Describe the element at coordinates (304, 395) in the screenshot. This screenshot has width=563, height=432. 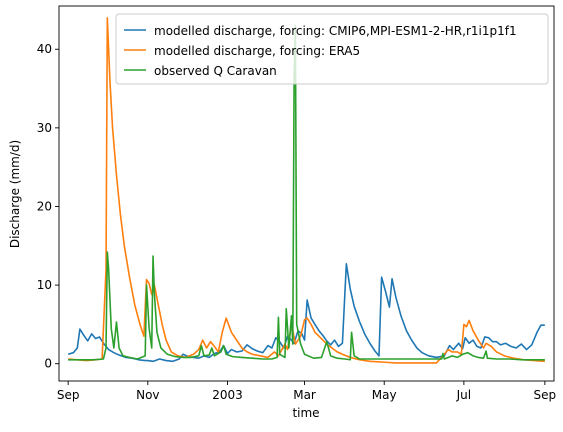
I see `x-tick-label: Mar` at that location.